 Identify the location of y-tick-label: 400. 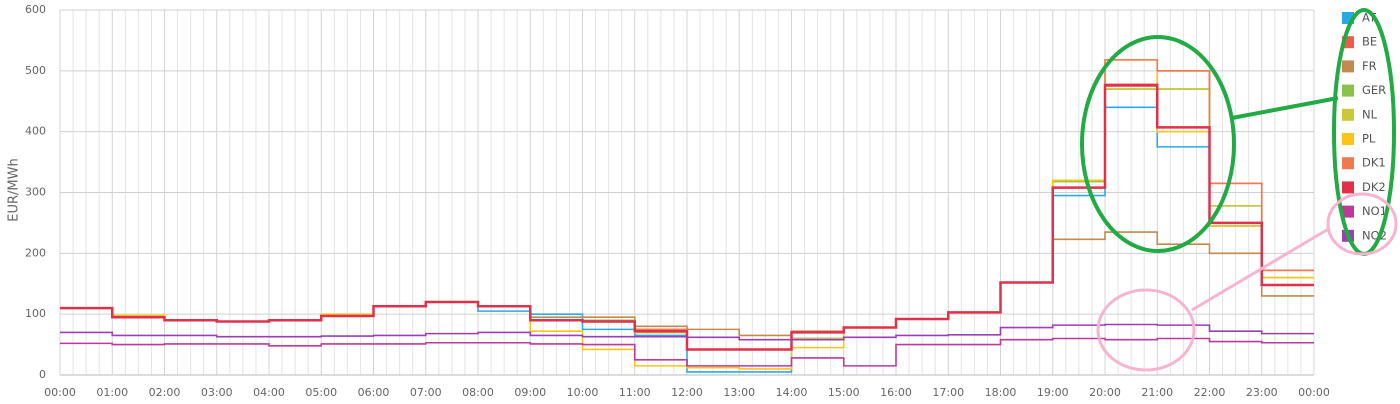
(35, 131).